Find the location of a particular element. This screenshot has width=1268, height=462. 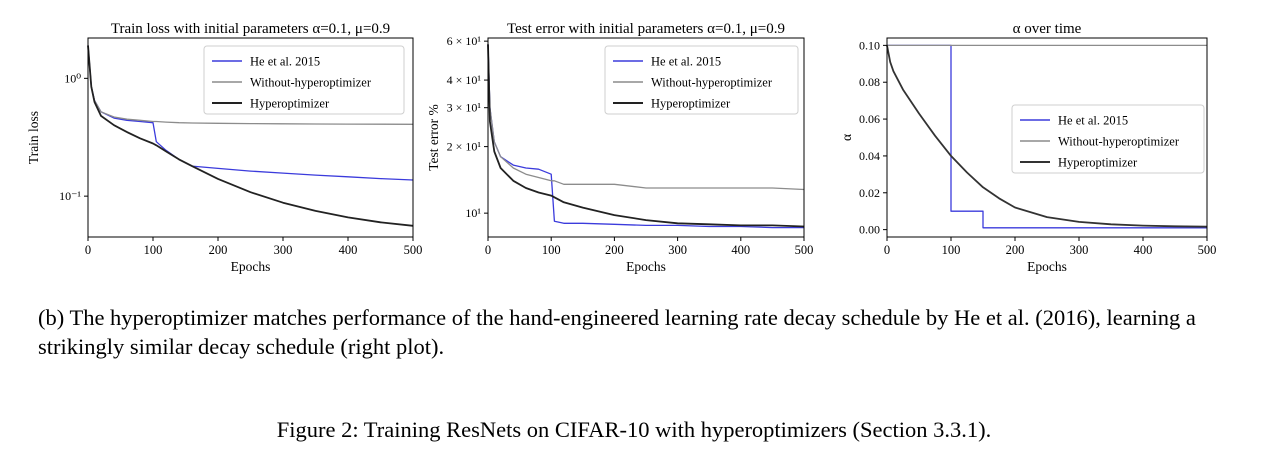

y-tick-label: 0.04 is located at coordinates (869, 156).